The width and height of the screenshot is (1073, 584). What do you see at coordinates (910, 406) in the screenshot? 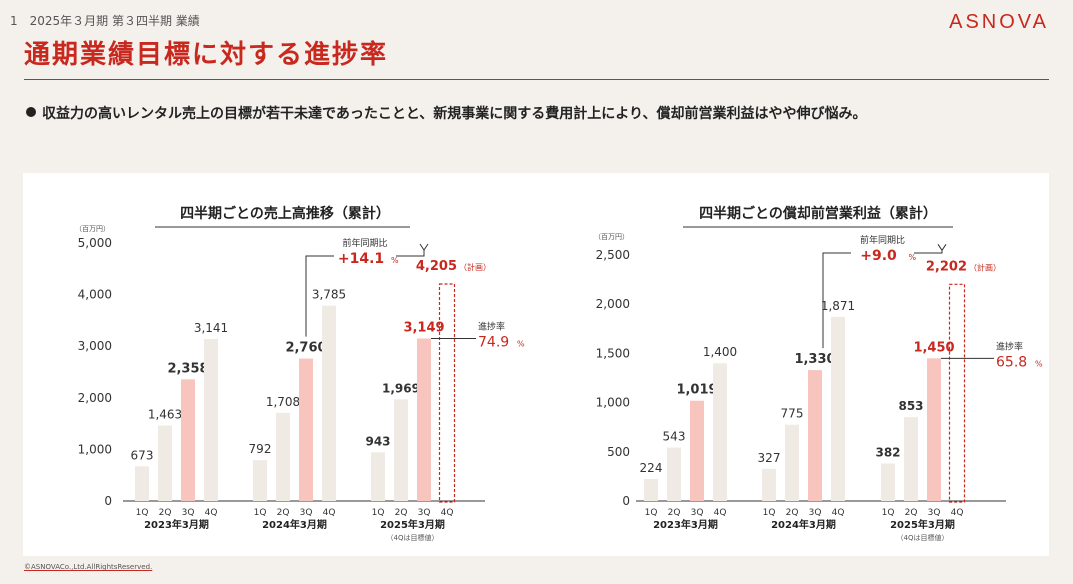
I see `bar-value-label: 853` at bounding box center [910, 406].